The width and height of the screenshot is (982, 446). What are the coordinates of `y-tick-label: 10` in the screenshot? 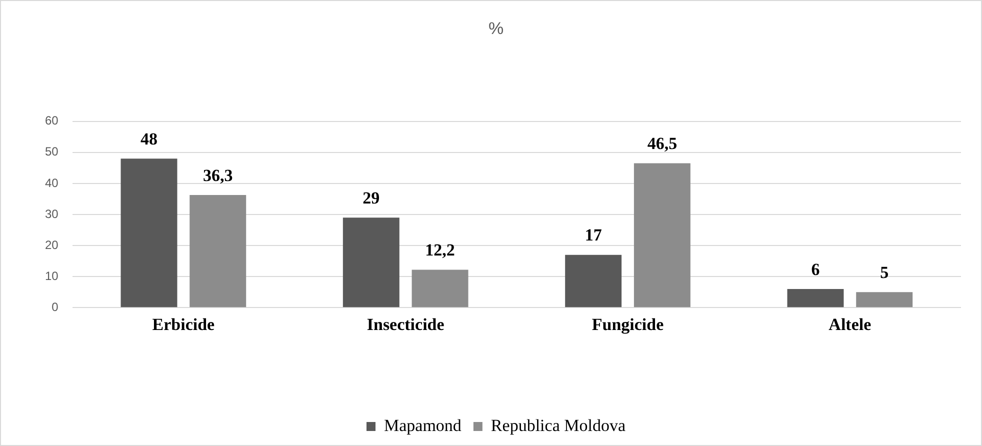 It's located at (51, 275).